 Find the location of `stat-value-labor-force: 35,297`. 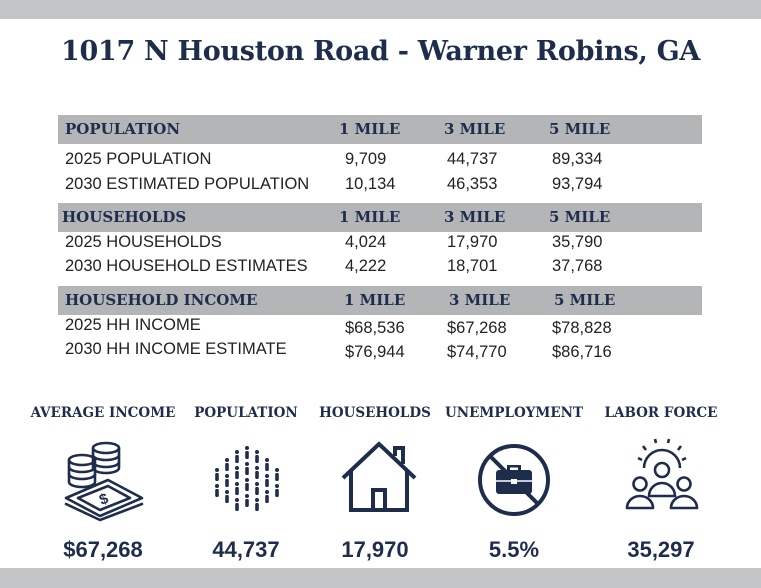

stat-value-labor-force: 35,297 is located at coordinates (661, 549).